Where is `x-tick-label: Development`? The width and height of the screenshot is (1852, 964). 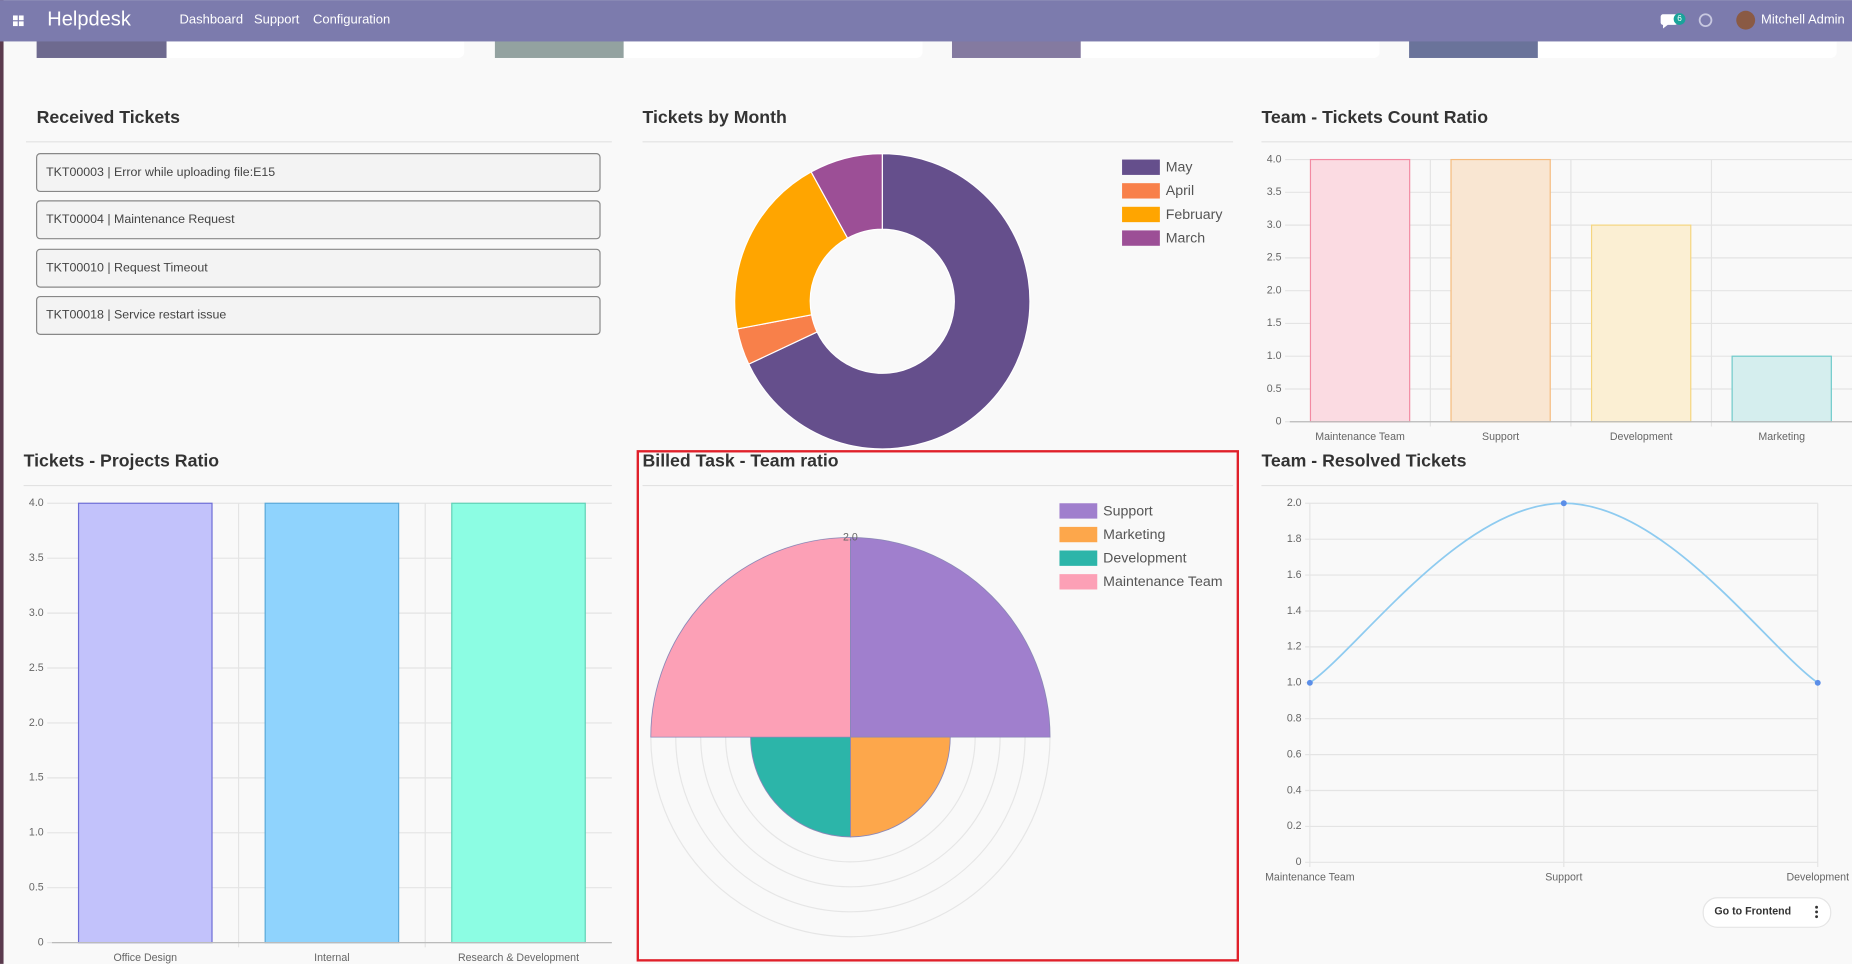 x-tick-label: Development is located at coordinates (1817, 877).